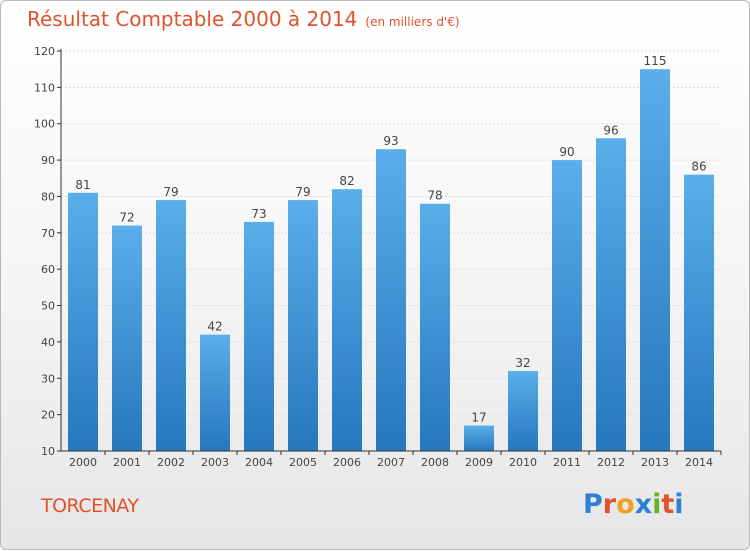  Describe the element at coordinates (82, 185) in the screenshot. I see `data-label: 81` at that location.